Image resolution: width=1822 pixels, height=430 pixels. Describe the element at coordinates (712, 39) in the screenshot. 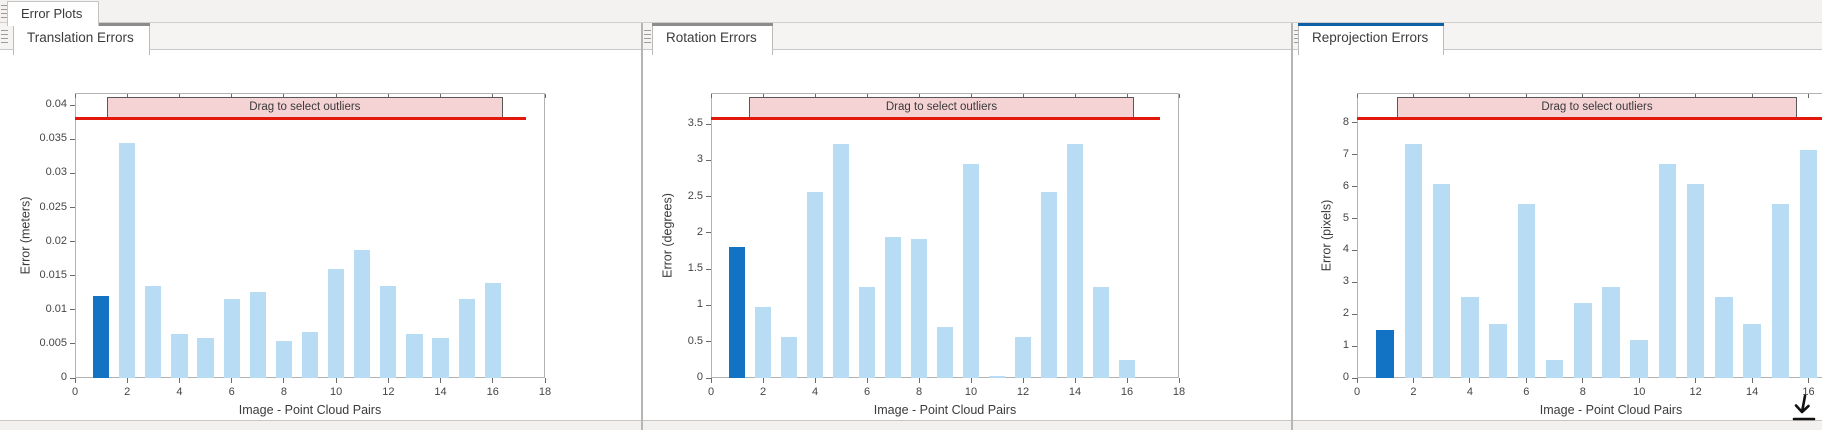

I see `tab-rotation-errors: Rotation Errors` at that location.